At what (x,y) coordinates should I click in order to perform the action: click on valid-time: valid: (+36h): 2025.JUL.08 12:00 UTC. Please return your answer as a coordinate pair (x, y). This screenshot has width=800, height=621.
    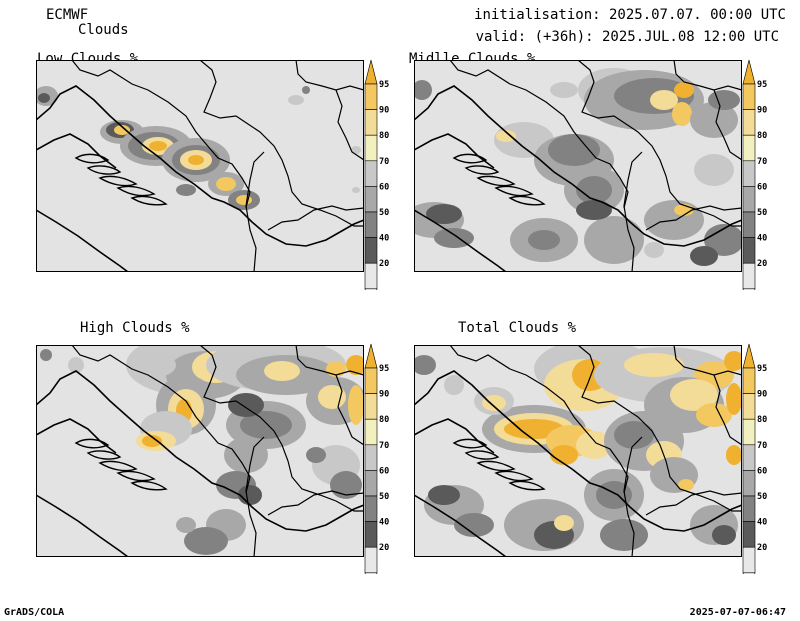
    Looking at the image, I should click on (627, 37).